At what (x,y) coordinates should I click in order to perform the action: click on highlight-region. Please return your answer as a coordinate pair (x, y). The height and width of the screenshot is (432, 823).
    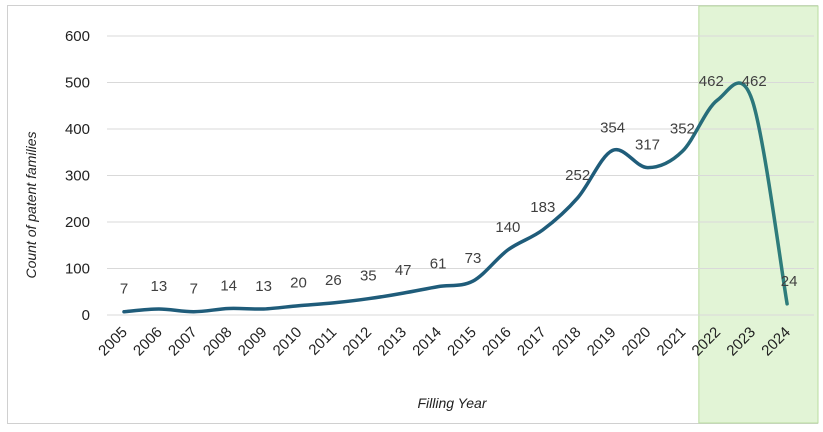
    Looking at the image, I should click on (758, 214).